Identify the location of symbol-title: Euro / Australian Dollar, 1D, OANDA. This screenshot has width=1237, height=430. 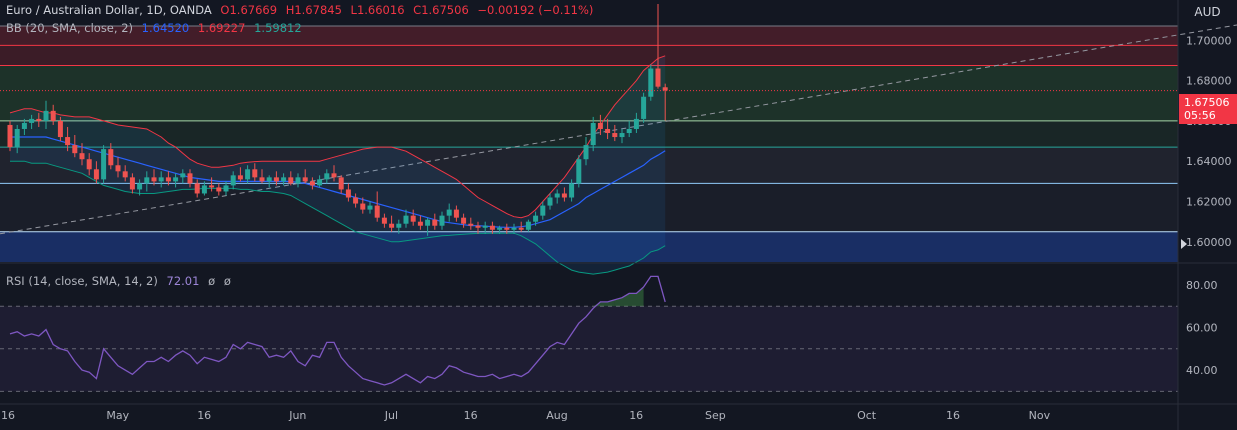
(109, 10).